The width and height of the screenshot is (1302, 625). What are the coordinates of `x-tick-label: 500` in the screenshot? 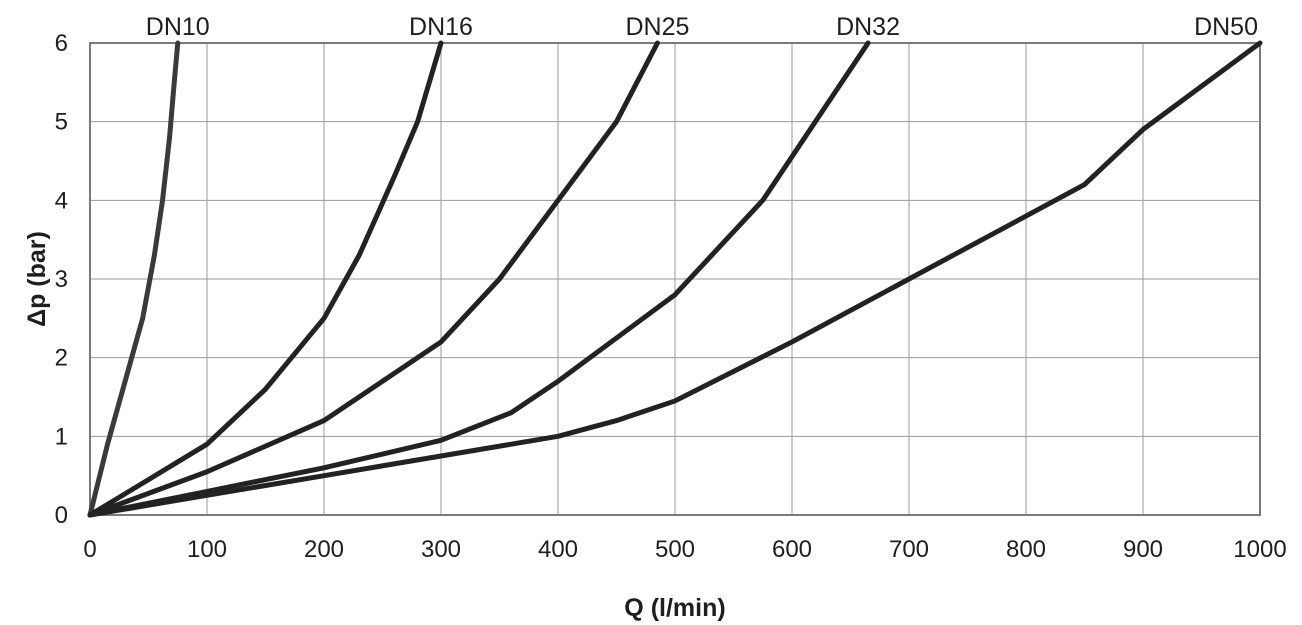 It's located at (675, 549).